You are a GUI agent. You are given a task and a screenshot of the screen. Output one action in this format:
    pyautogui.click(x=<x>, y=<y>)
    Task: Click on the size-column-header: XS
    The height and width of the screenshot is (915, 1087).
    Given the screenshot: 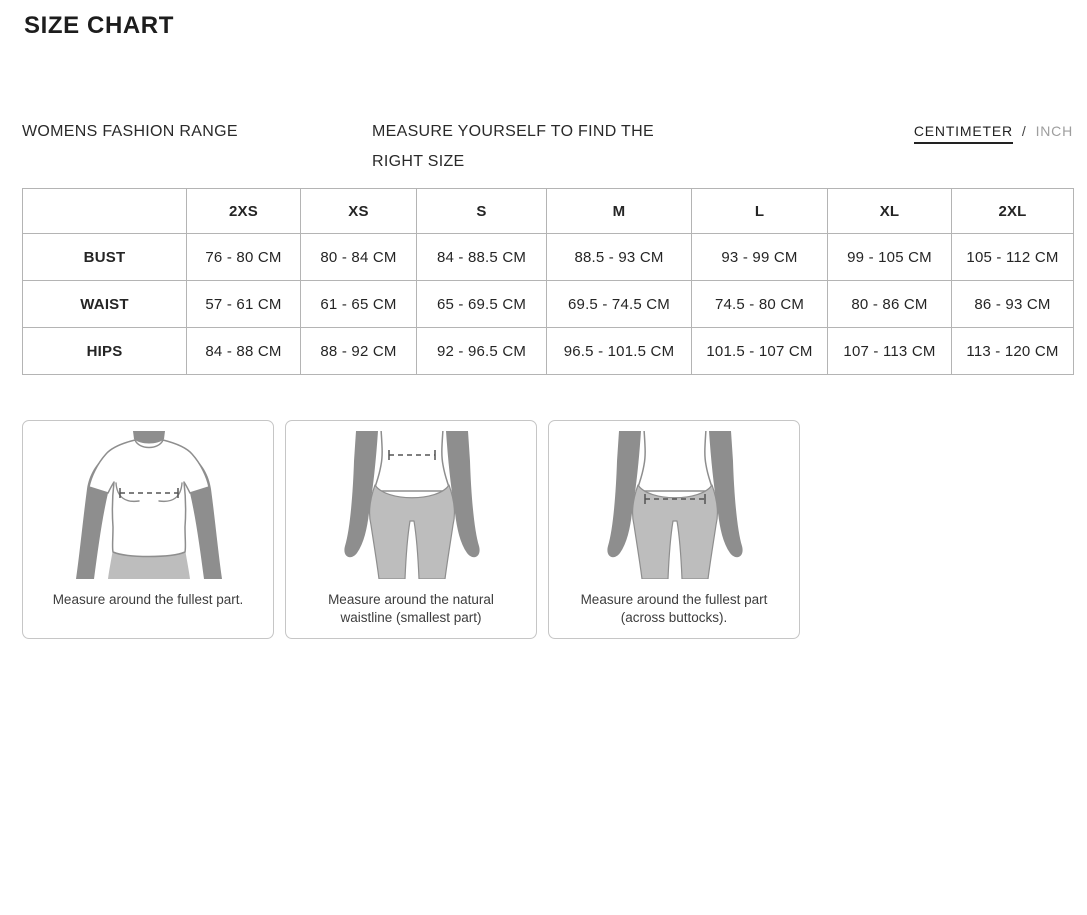 What is the action you would take?
    pyautogui.click(x=358, y=211)
    